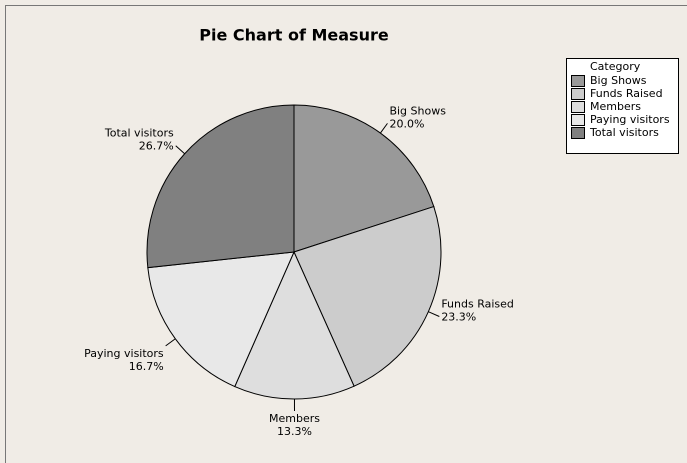 This screenshot has height=463, width=687. Describe the element at coordinates (417, 110) in the screenshot. I see `slice-label: Big Shows` at that location.